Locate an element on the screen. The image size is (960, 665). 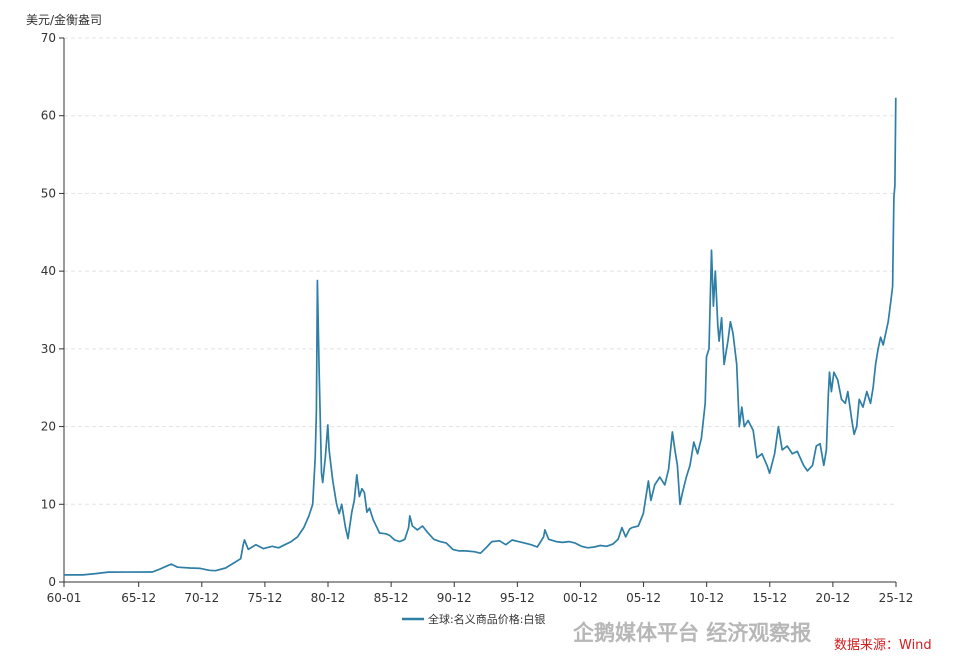
x-tick-label: 05-12 is located at coordinates (643, 598).